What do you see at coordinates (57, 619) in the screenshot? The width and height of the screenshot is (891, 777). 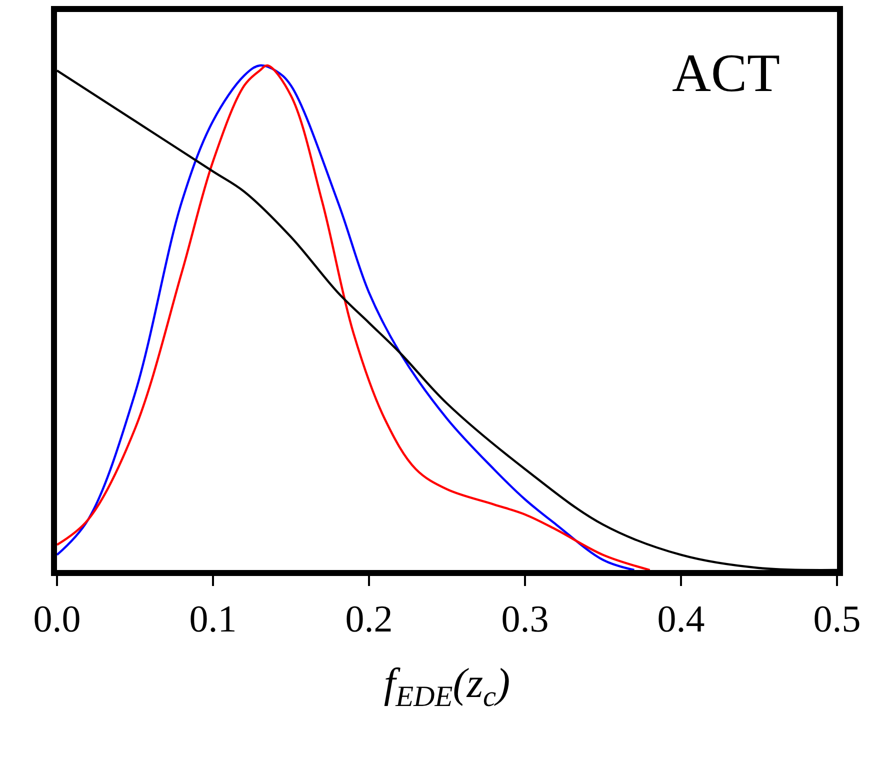 I see `x-tick-label: 0.0` at bounding box center [57, 619].